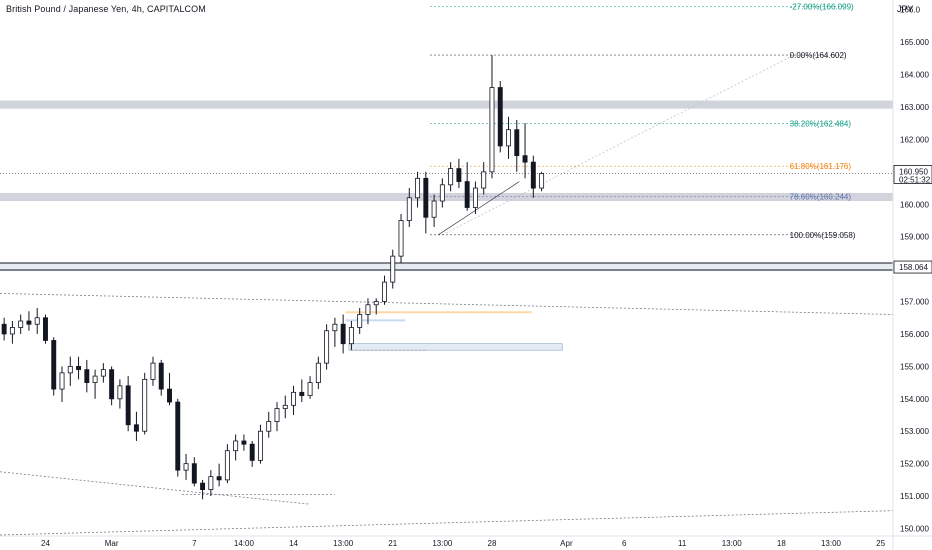 The height and width of the screenshot is (550, 932). What do you see at coordinates (818, 55) in the screenshot?
I see `fib-label-1: 0.00%(164.602)` at bounding box center [818, 55].